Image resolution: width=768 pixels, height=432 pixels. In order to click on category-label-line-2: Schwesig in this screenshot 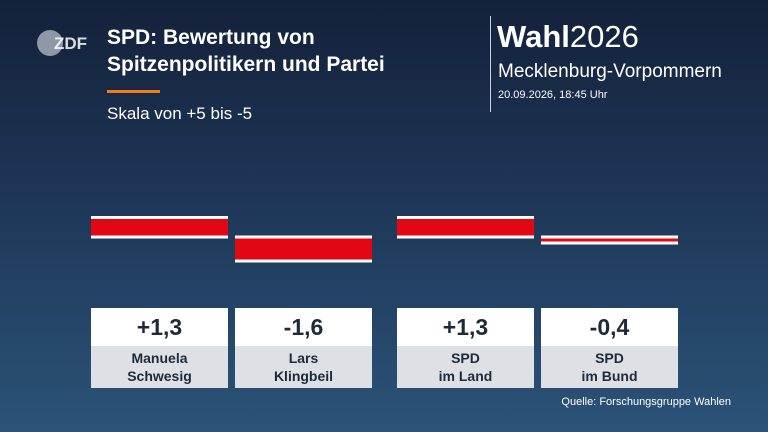, I will do `click(159, 376)`.